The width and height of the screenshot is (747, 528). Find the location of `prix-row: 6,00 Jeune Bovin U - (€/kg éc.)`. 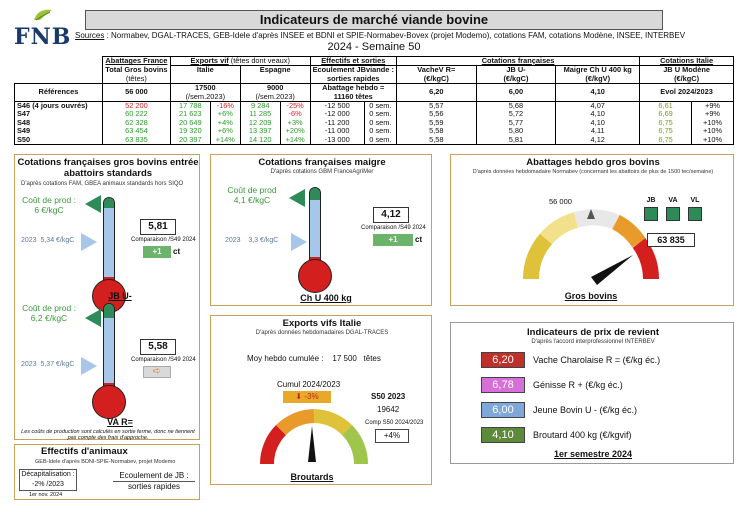

prix-row: 6,00 Jeune Bovin U - (€/kg éc.) is located at coordinates (559, 410).